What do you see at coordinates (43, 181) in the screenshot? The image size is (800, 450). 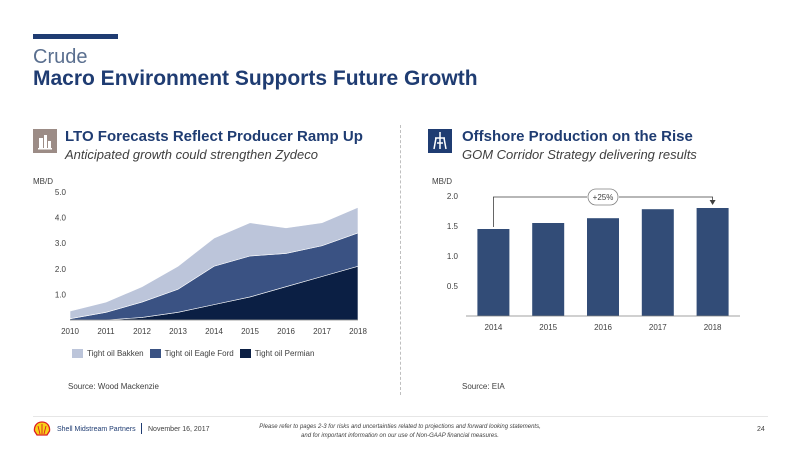 I see `left-unit-label: MB/D` at bounding box center [43, 181].